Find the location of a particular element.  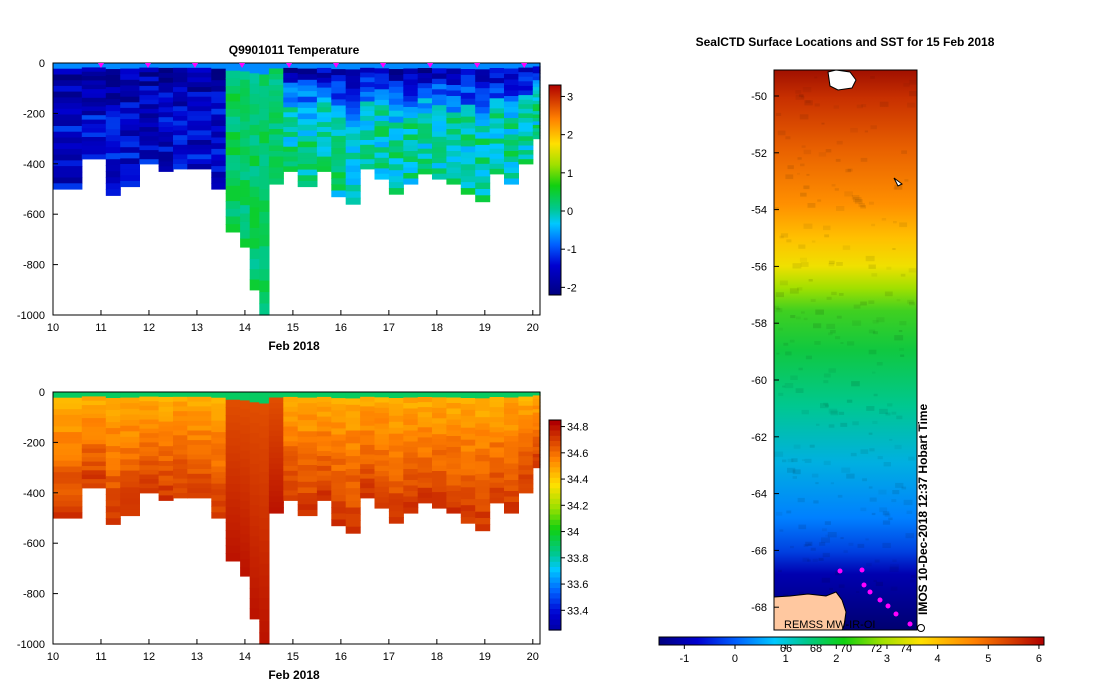

ctd-location-marker is located at coordinates (888, 606).